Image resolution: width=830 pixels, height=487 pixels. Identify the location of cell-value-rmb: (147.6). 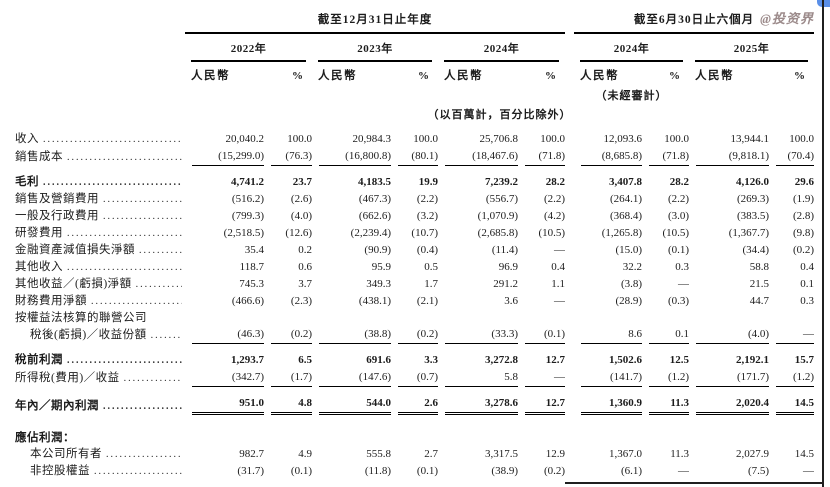
(351, 378).